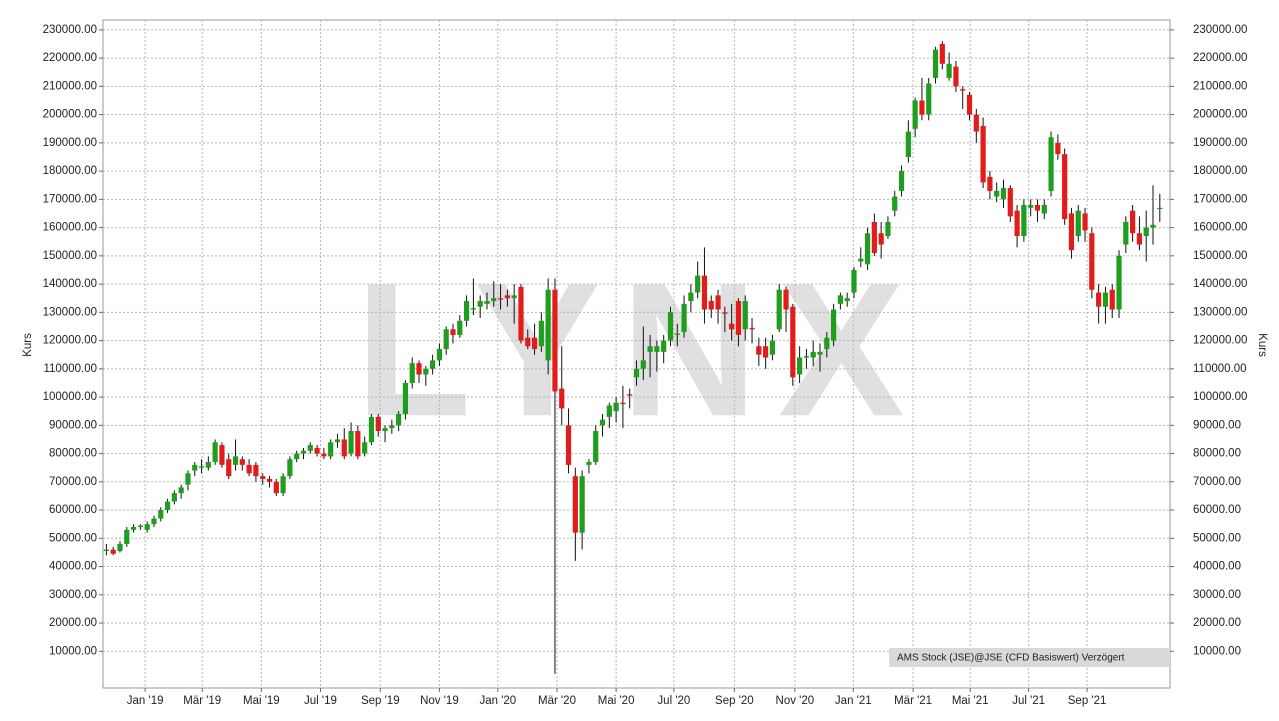 The image size is (1279, 721). I want to click on y2-tick-label: 180000.00, so click(1220, 171).